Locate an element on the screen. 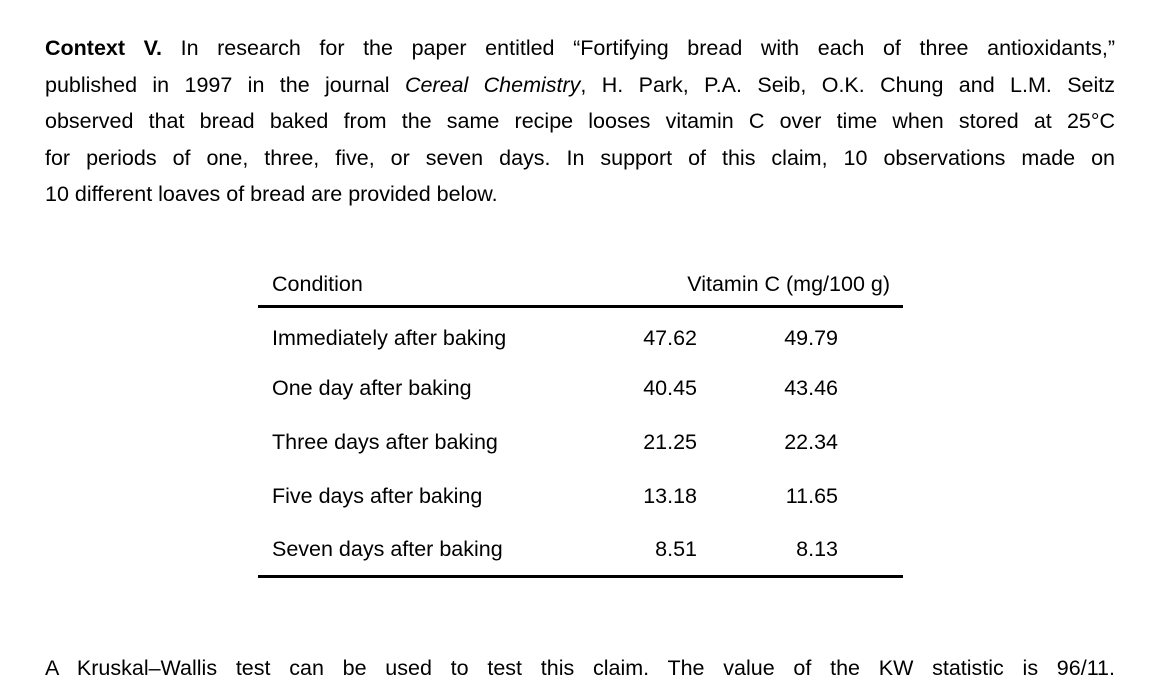  paragraph-line-2-pre: published in 1997 in the journal is located at coordinates (225, 84).